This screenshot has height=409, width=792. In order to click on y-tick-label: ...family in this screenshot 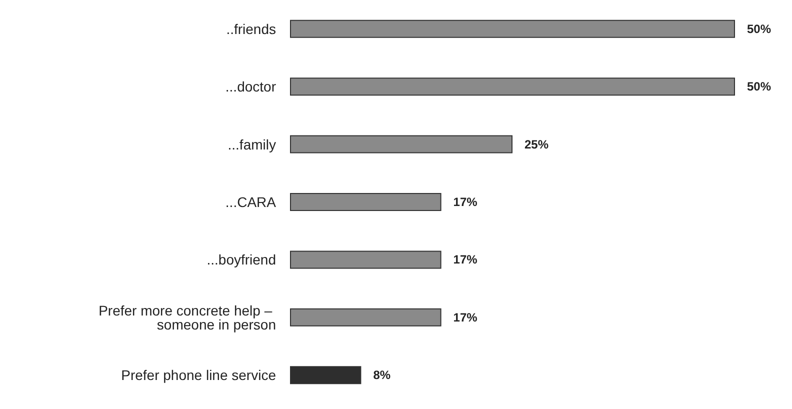, I will do `click(252, 144)`.